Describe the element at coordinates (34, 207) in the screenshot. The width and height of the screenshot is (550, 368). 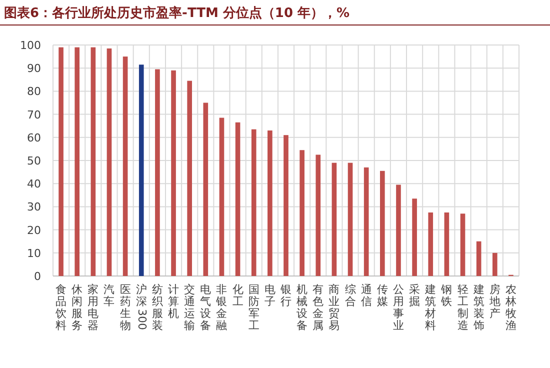
I see `y-tick-label: 30` at that location.